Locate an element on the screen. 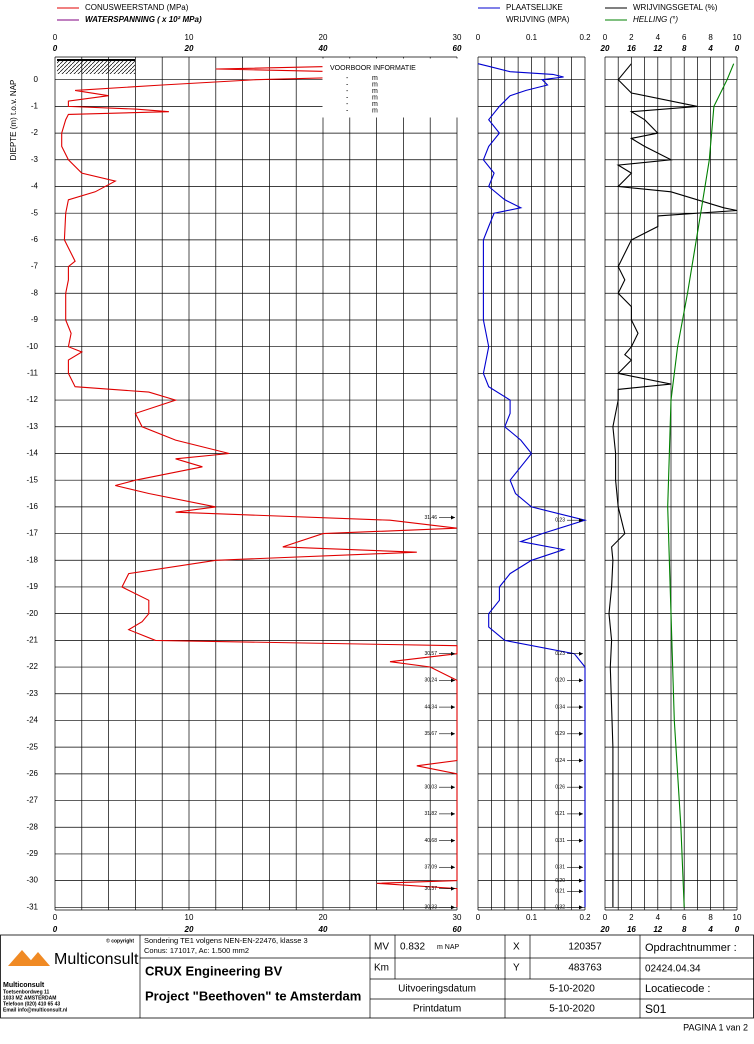 This screenshot has height=1044, width=754. y-tick-label: -17 is located at coordinates (32, 533).